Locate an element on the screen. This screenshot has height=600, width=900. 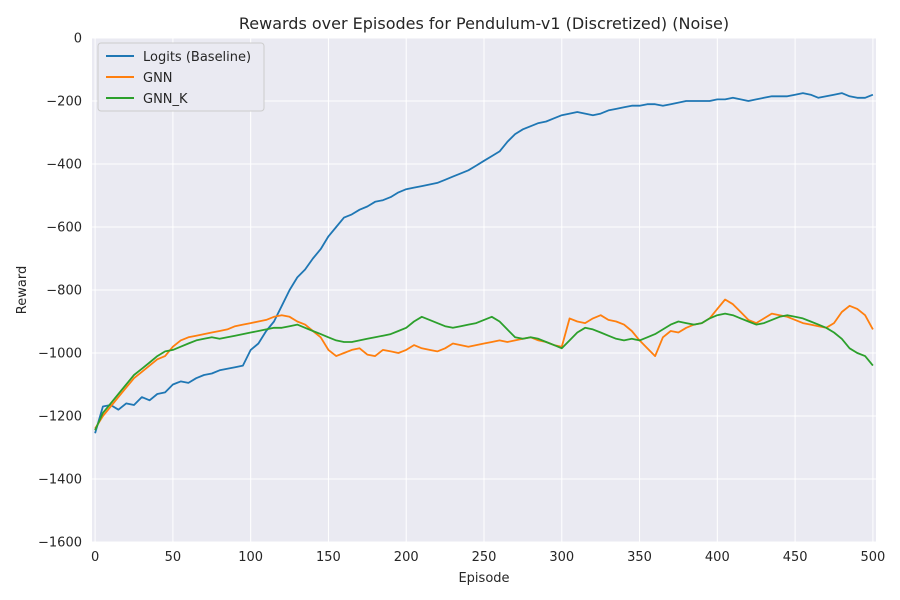
x-tick-label: 0 is located at coordinates (95, 557).